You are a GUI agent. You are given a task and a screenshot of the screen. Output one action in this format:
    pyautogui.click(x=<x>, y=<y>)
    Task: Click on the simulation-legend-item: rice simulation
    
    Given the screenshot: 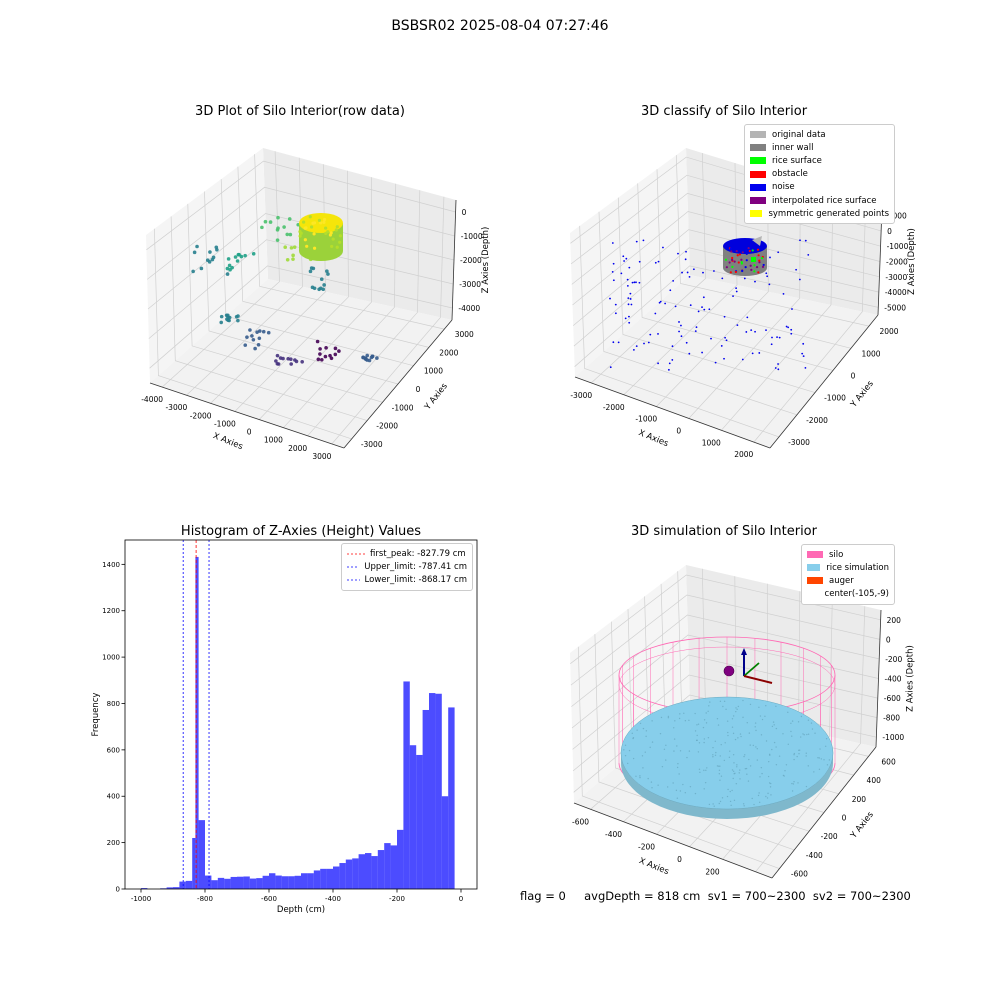 What is the action you would take?
    pyautogui.click(x=848, y=567)
    